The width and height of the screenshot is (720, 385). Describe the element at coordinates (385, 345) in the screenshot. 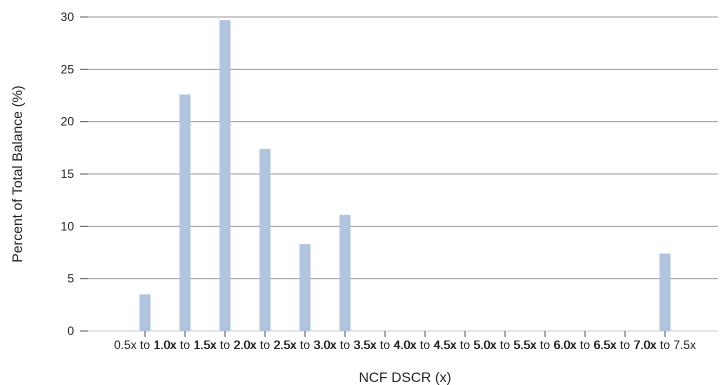

I see `x-tick-label: 3.5x to 4.0x` at that location.